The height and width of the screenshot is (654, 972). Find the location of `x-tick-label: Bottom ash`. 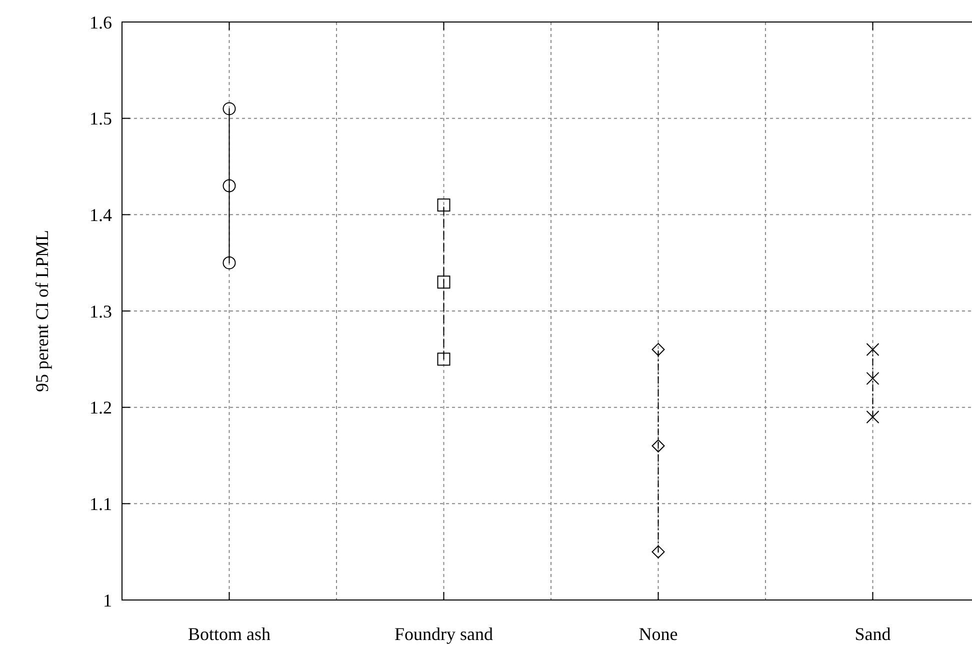

x-tick-label: Bottom ash is located at coordinates (229, 634).